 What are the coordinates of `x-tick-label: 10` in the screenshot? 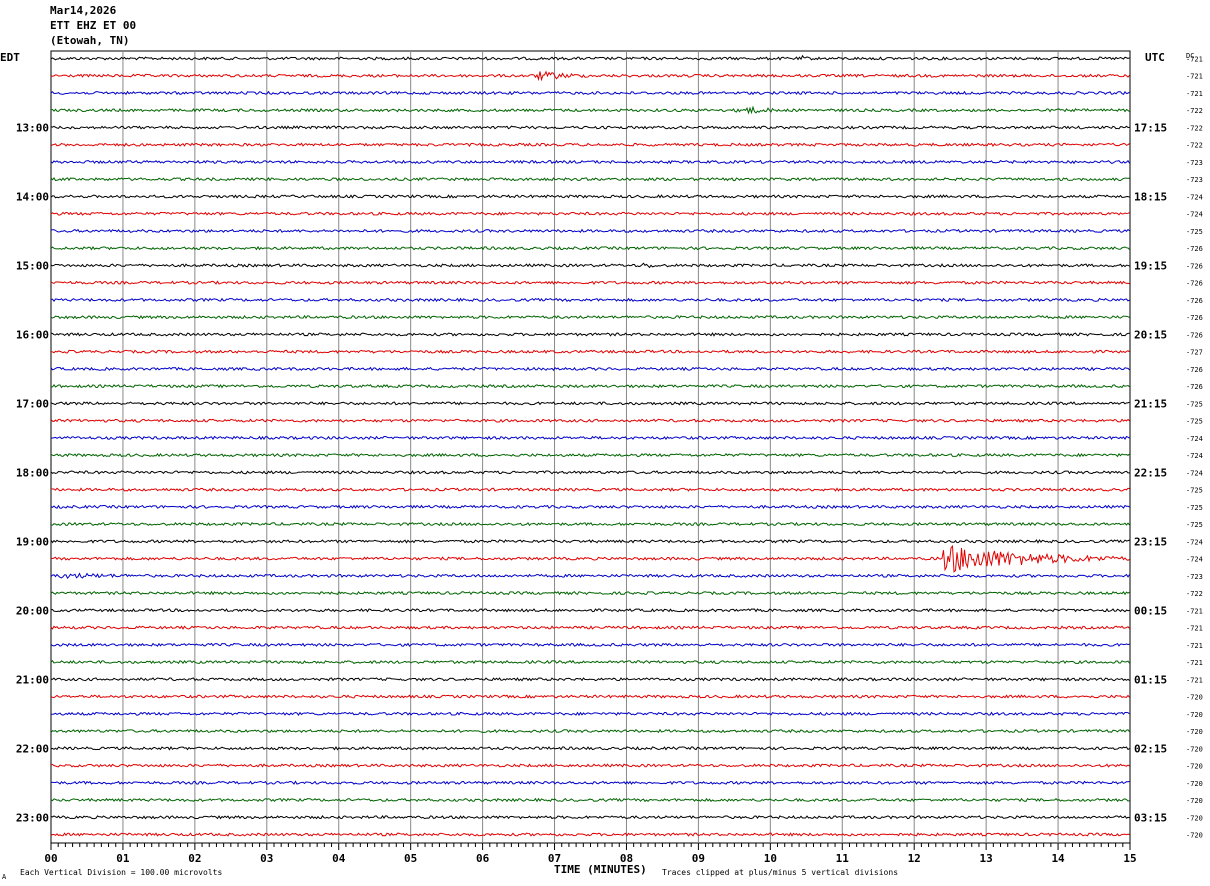 It's located at (770, 858).